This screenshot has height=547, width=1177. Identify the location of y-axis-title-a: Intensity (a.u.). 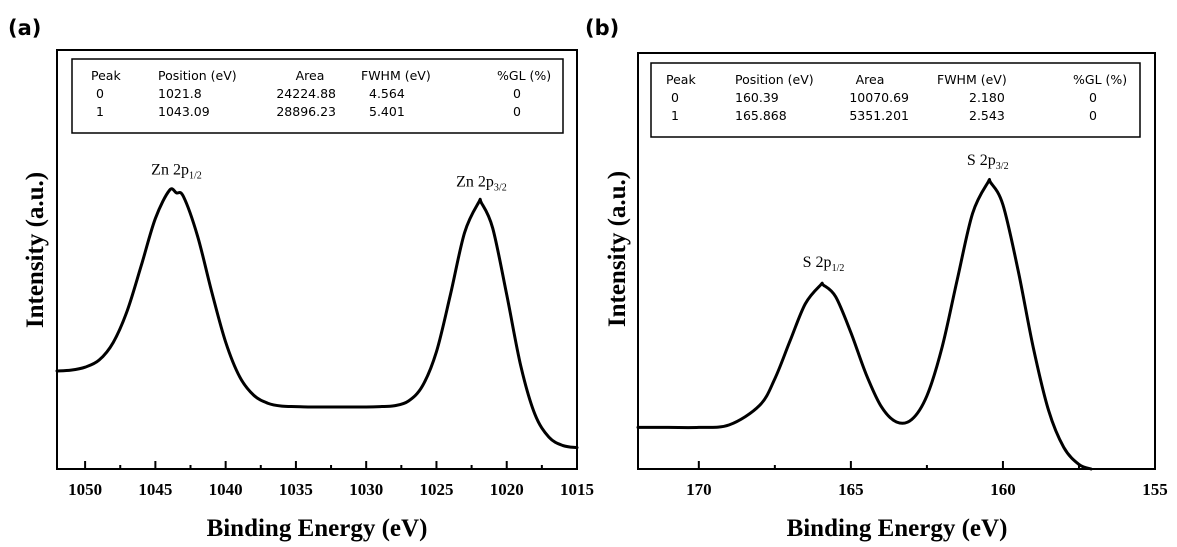
(35, 250).